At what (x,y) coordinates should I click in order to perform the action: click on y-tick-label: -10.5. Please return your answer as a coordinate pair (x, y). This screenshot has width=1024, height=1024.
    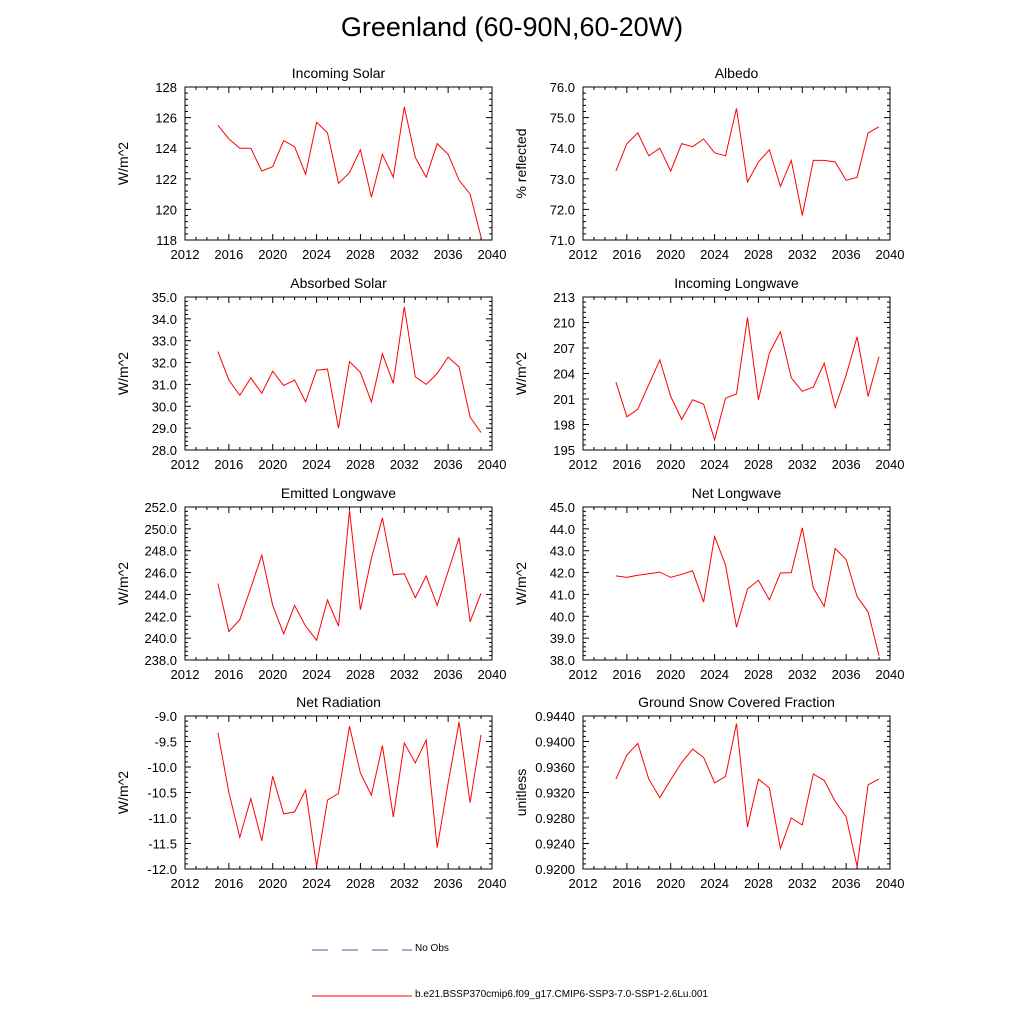
    Looking at the image, I should click on (162, 793).